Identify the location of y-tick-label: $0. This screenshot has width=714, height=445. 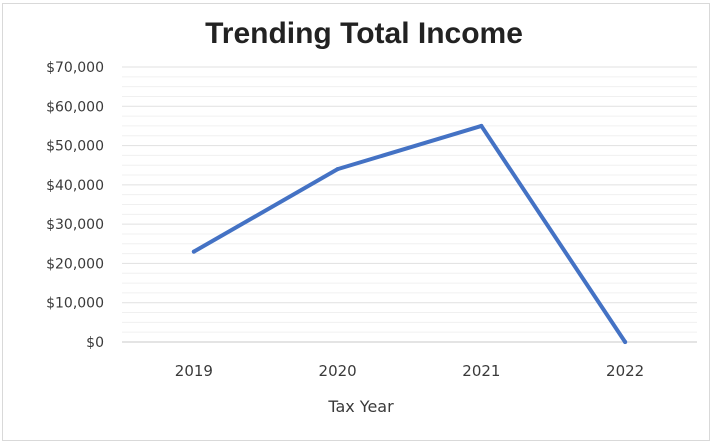
(95, 343).